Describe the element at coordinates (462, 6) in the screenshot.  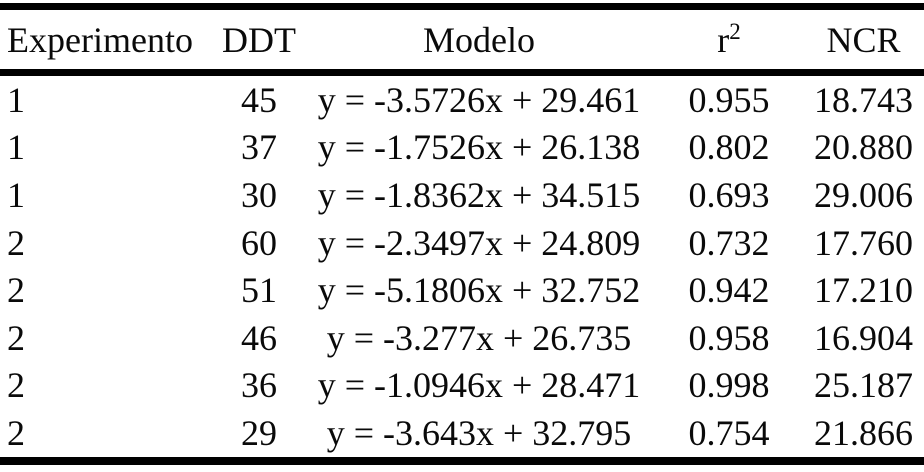
I see `table-top-rule` at that location.